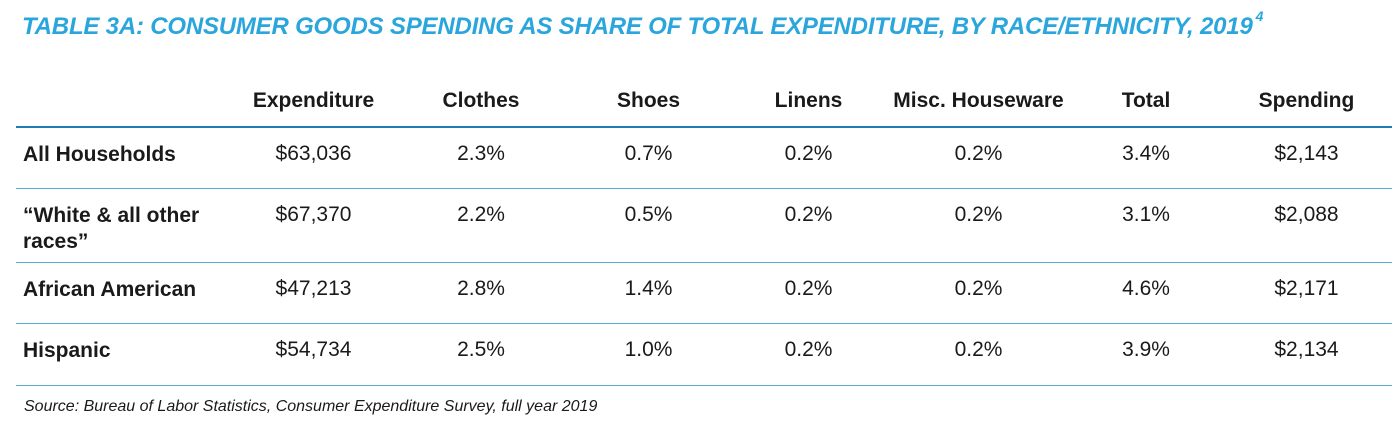 Image resolution: width=1400 pixels, height=436 pixels. What do you see at coordinates (1146, 225) in the screenshot?
I see `cell-total: 3.1%` at bounding box center [1146, 225].